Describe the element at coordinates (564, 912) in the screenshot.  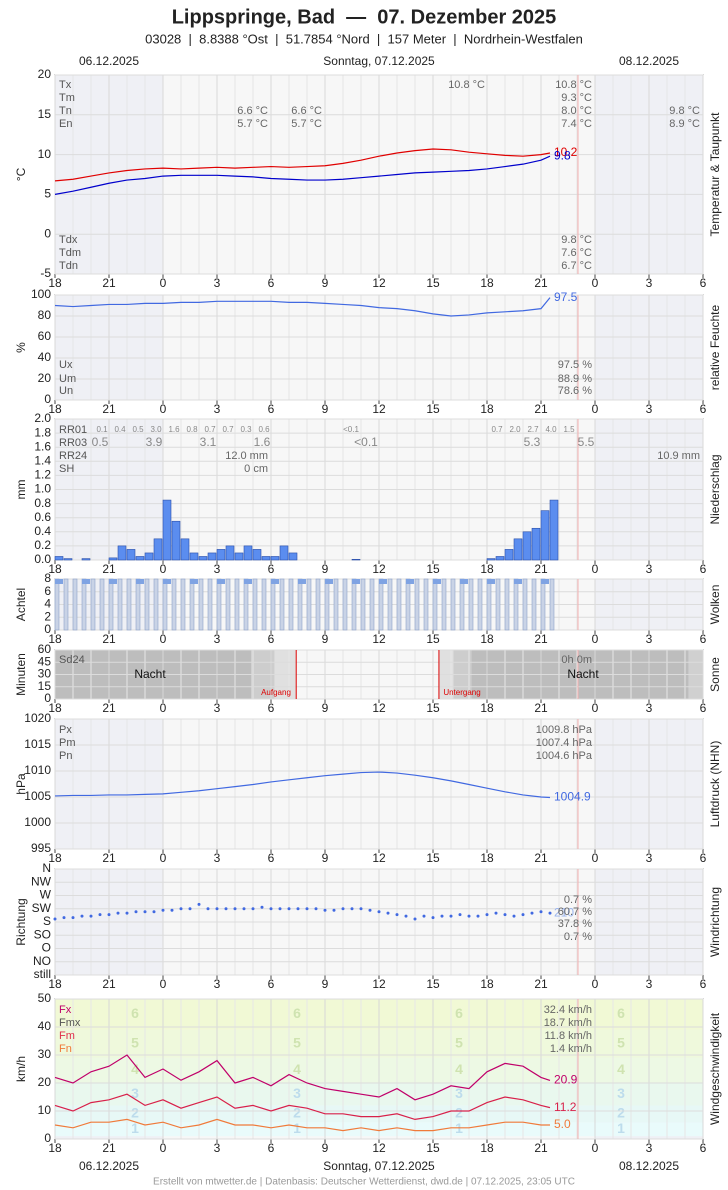
I see `end-label: 210` at that location.